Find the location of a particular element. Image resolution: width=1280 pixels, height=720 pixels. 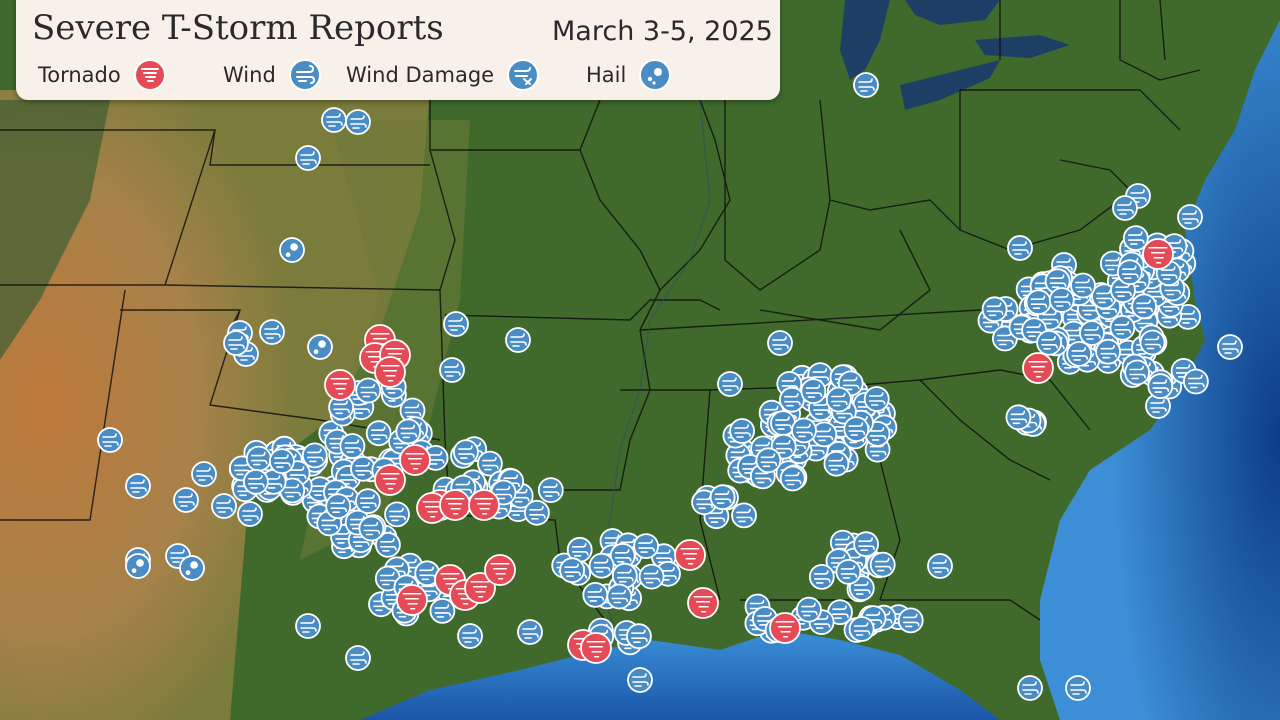

date-range: March 3-5, 2025 is located at coordinates (662, 31).